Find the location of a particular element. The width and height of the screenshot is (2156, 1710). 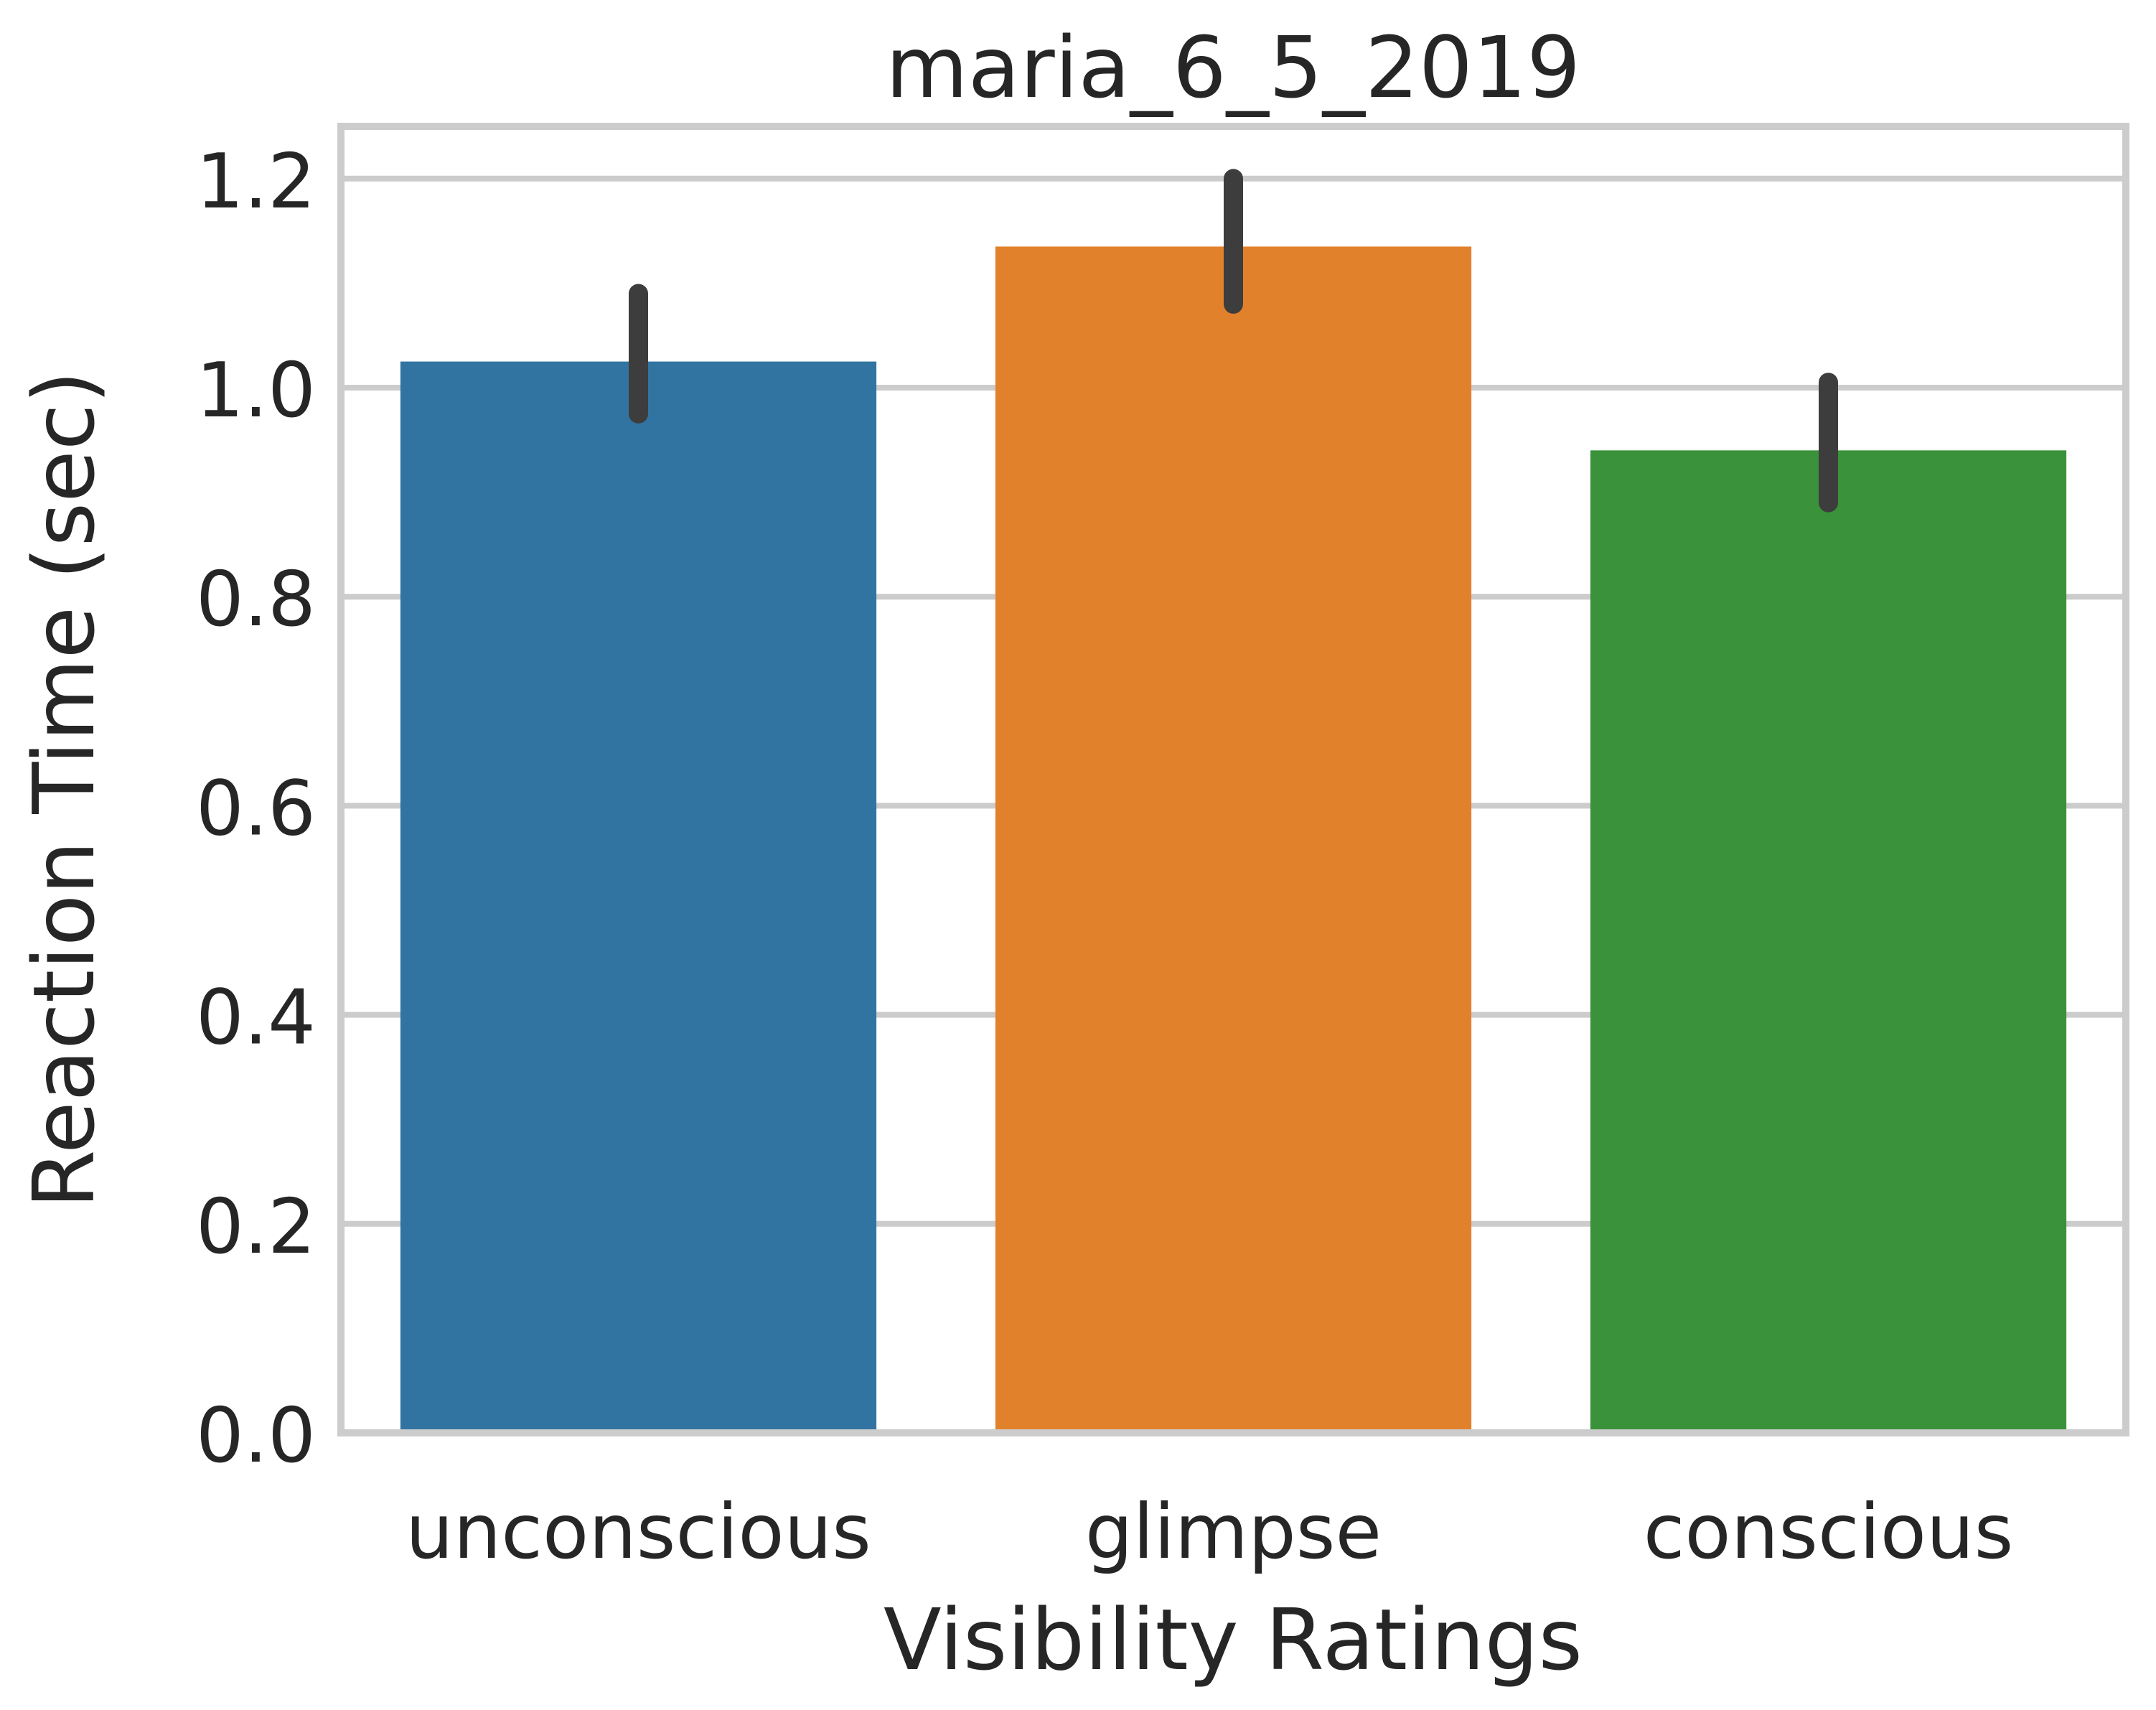

y-tick-label: 0.6 is located at coordinates (256, 808).